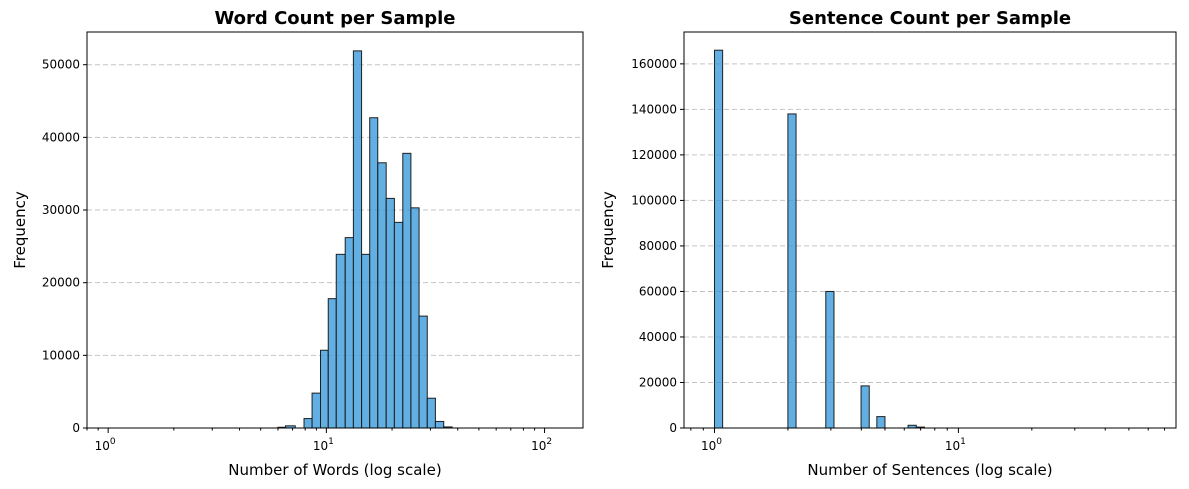 This screenshot has width=1189, height=489. I want to click on word-count-x-tick-label: 10², so click(541, 445).